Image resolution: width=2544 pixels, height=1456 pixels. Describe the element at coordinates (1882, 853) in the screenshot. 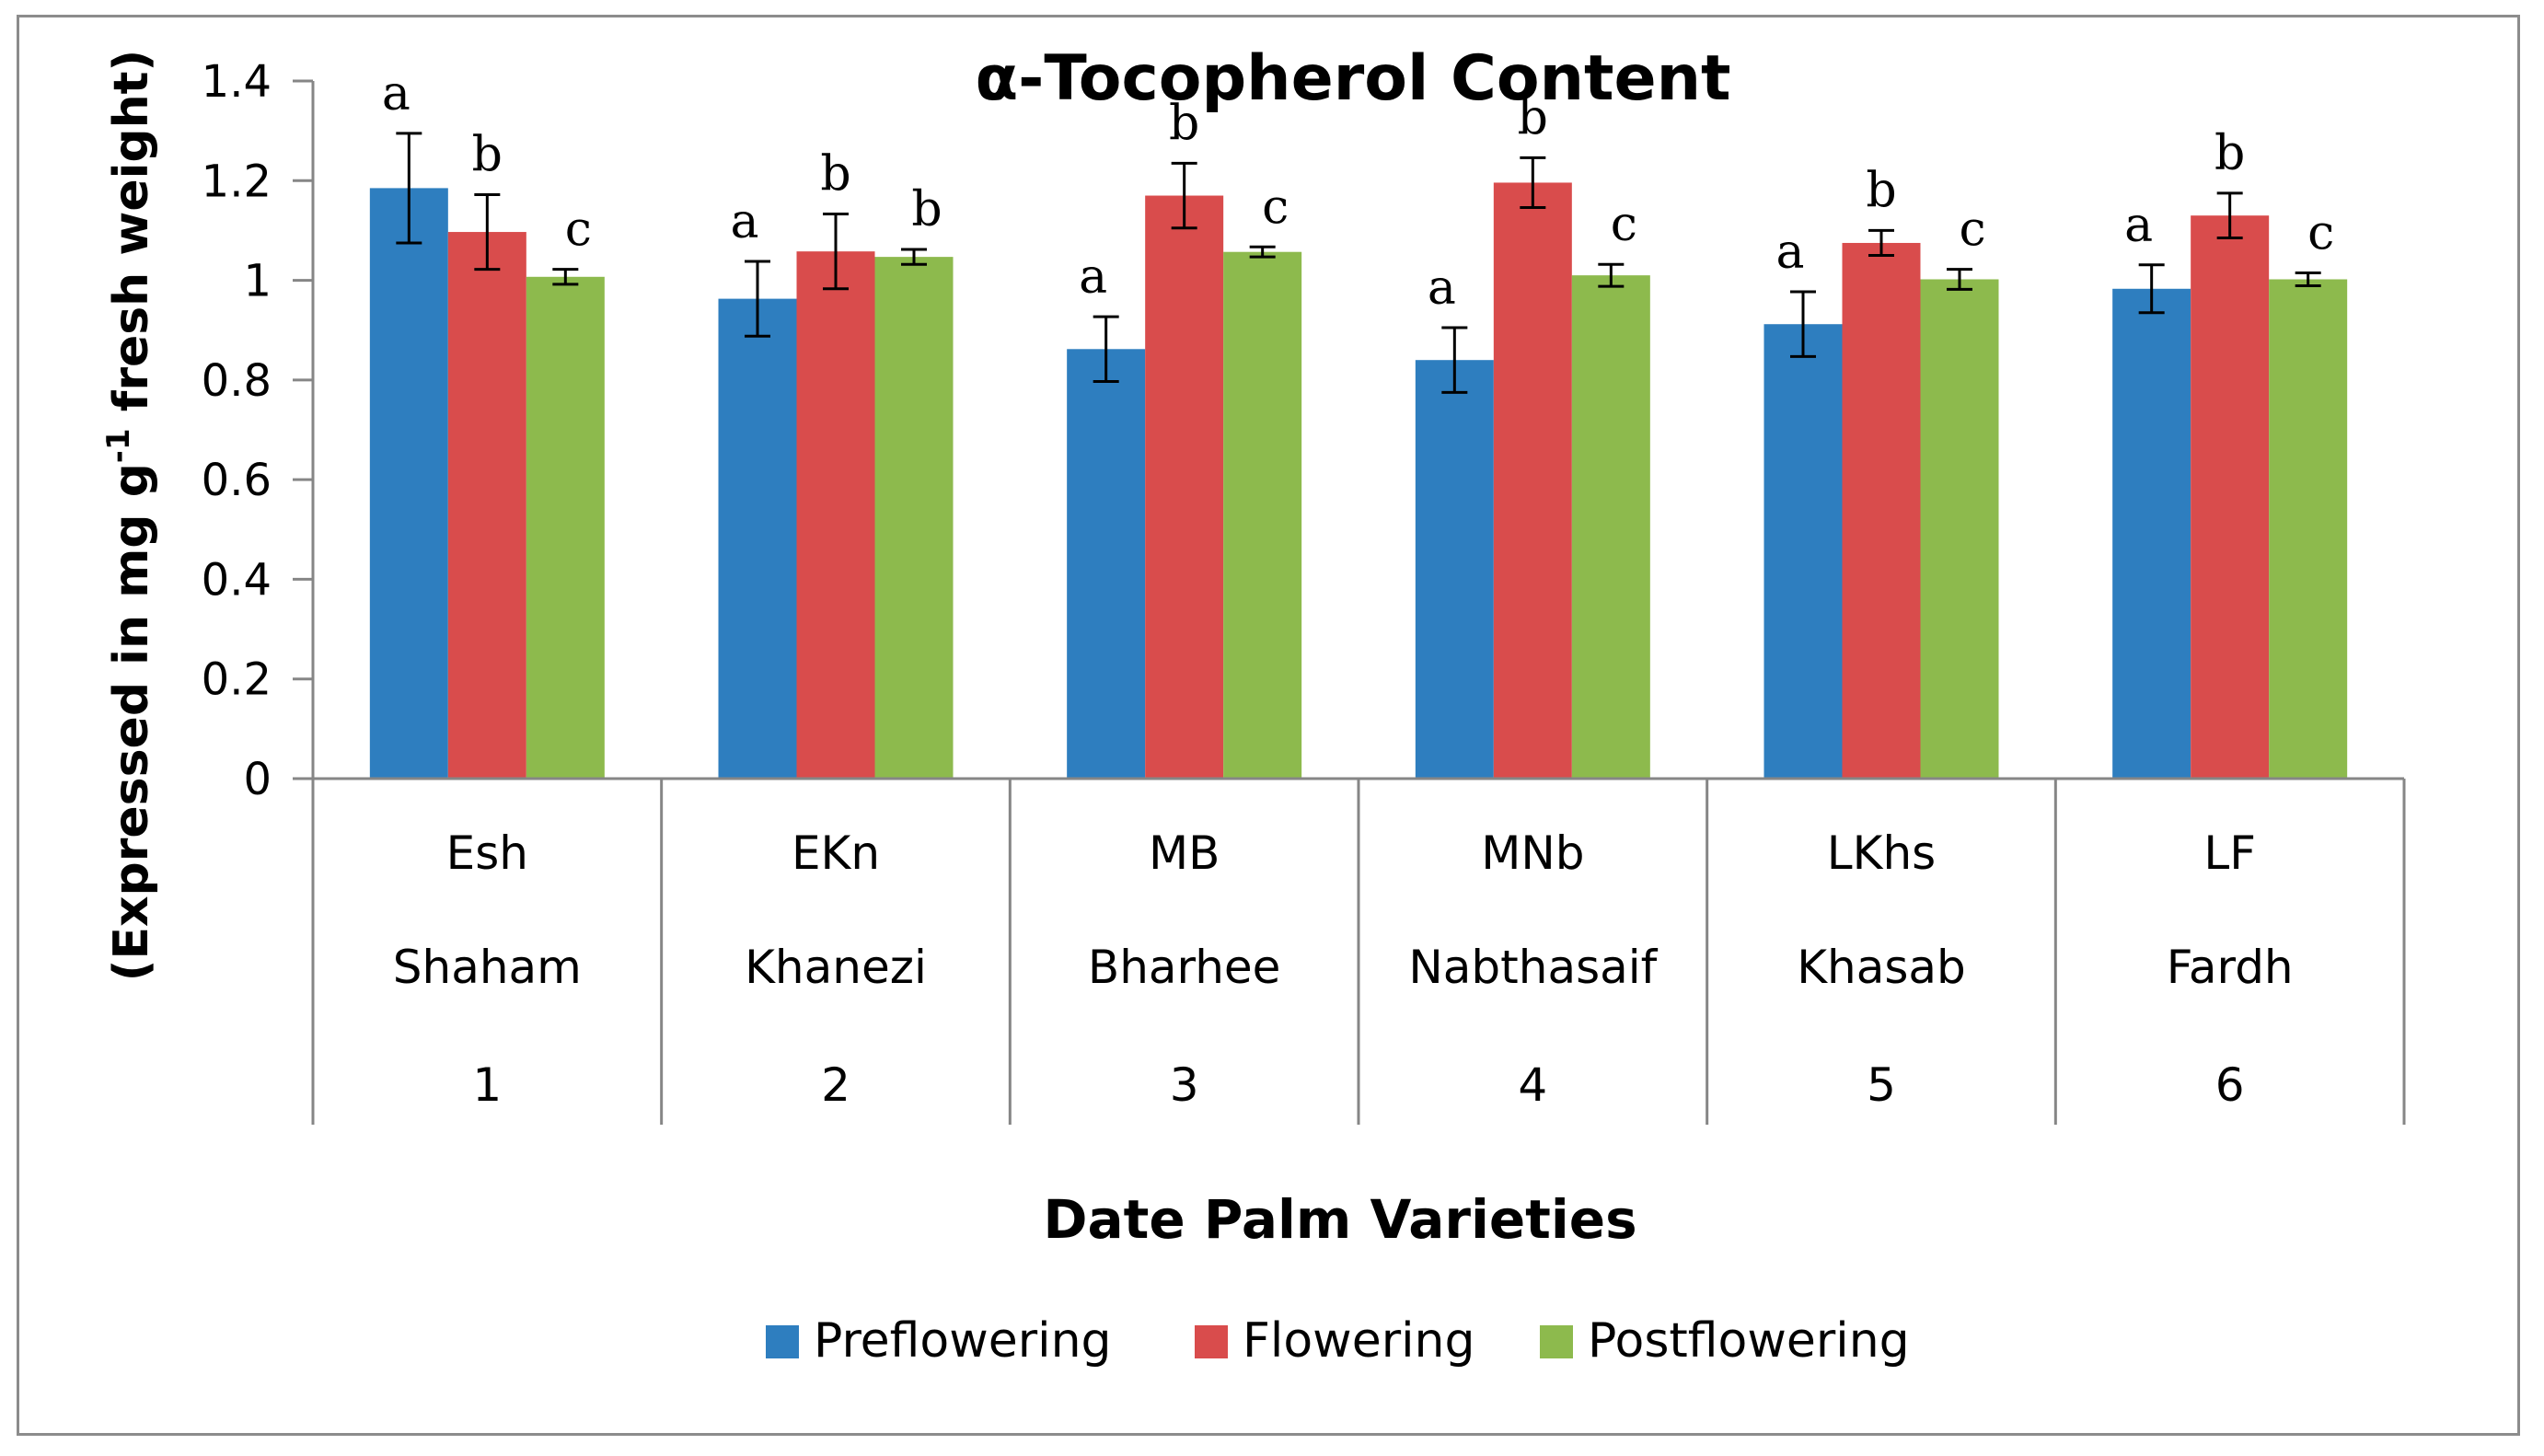

I see `category-code: LKhs` at that location.